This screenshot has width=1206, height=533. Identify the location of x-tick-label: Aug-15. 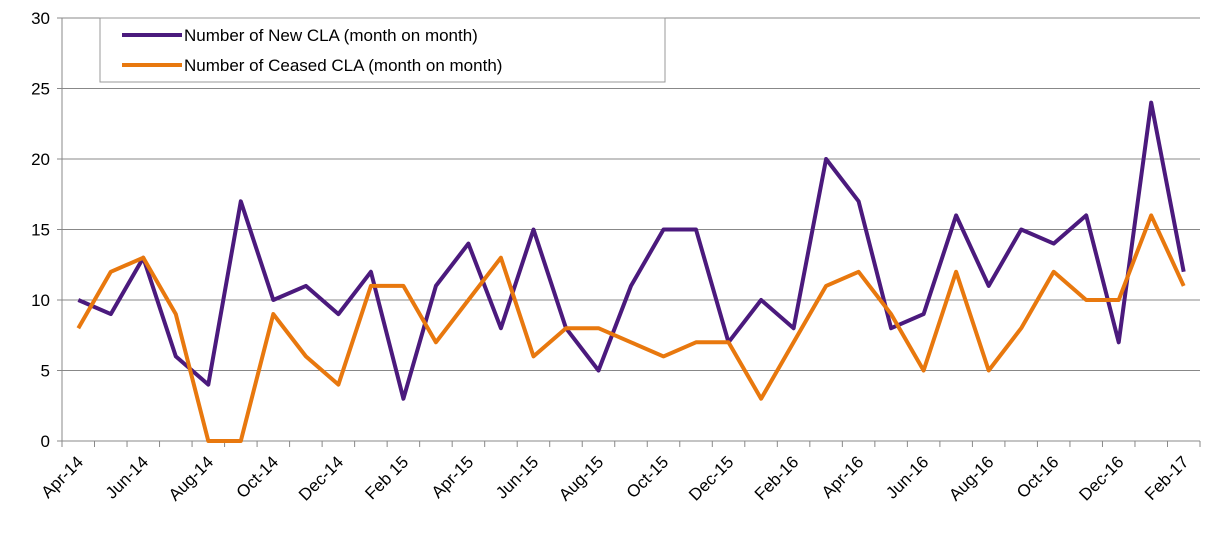
(581, 478).